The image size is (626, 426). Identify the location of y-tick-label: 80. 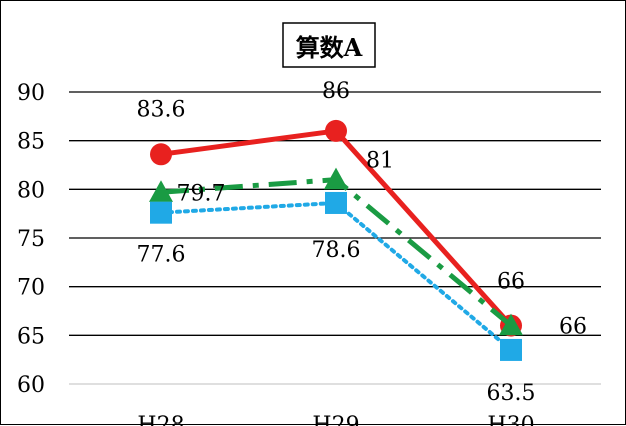
(31, 190).